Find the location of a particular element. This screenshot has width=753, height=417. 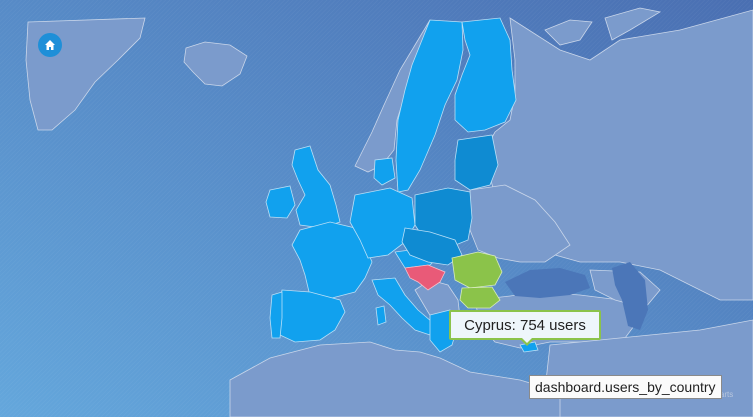

map-tooltip: Cyprus: 754 users is located at coordinates (525, 325).